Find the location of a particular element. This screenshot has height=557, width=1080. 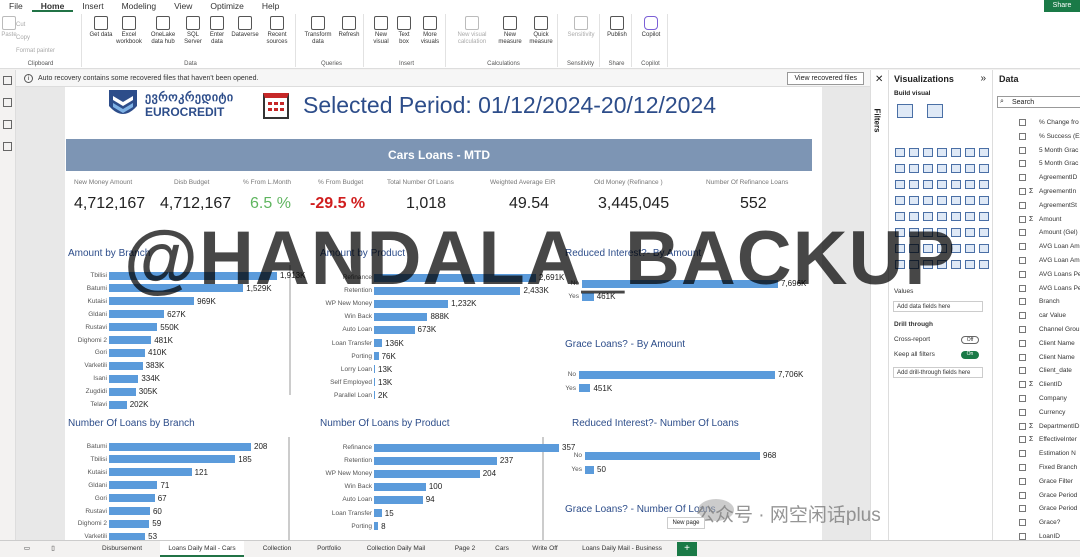

field-item: Grace Filter is located at coordinates (1036, 481).